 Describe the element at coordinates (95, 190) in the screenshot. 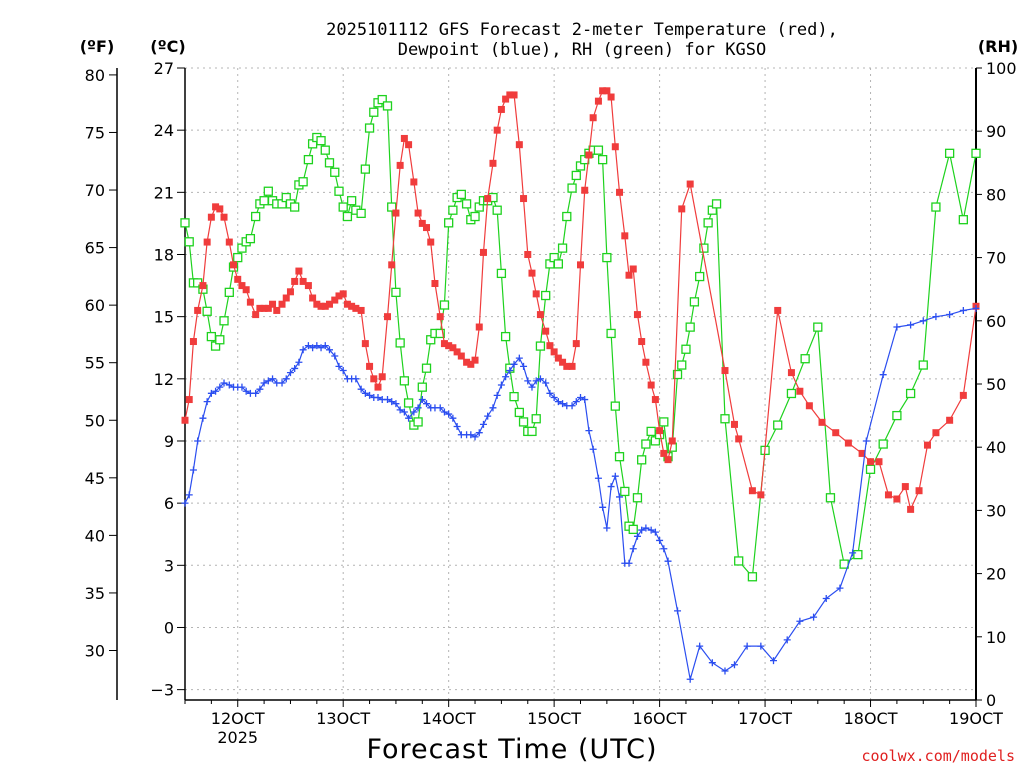

I see `fahrenheit-tick-label: 70` at that location.